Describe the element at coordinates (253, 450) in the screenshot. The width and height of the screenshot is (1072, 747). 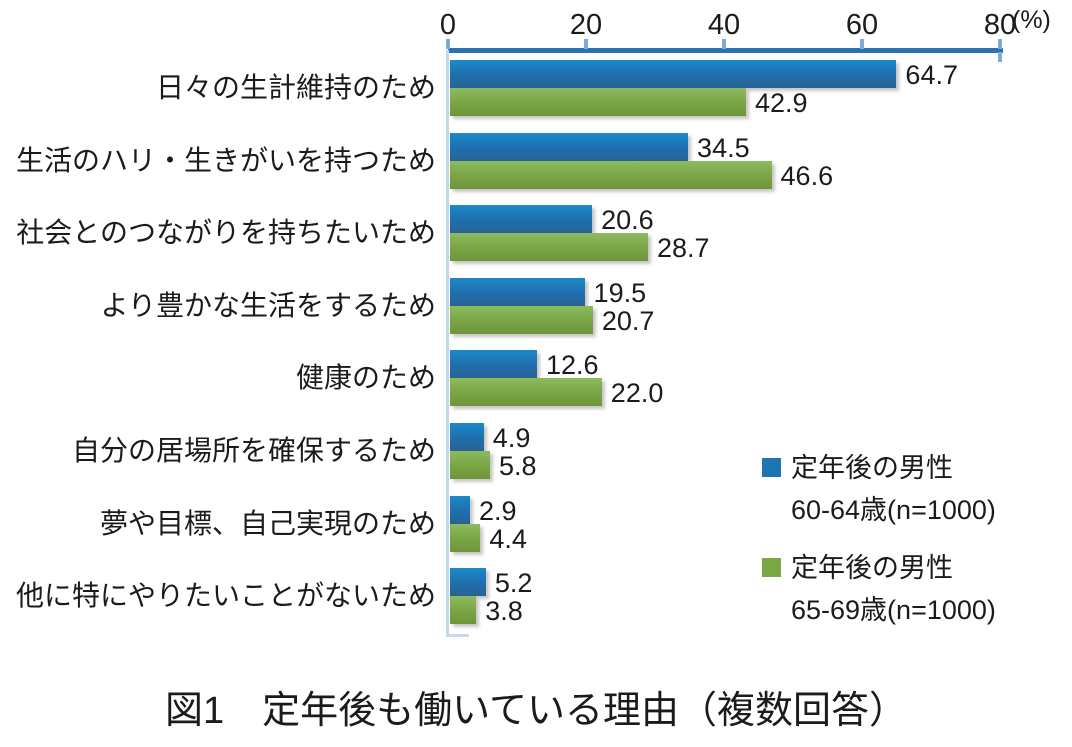
I see `category-label: 自分の居場所を確保するため` at that location.